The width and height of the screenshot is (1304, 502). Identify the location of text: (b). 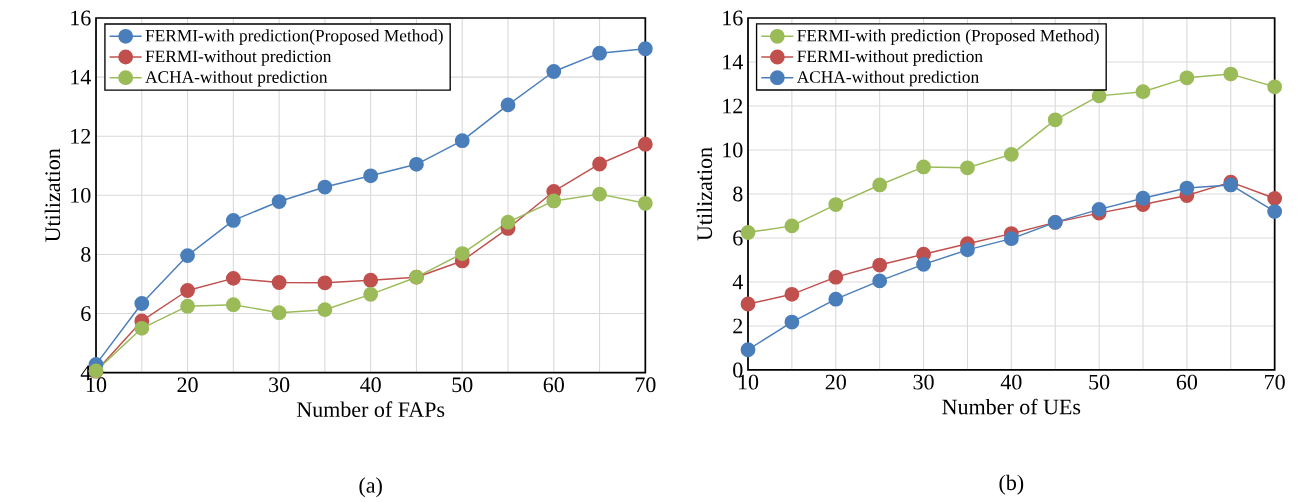
(1011, 484).